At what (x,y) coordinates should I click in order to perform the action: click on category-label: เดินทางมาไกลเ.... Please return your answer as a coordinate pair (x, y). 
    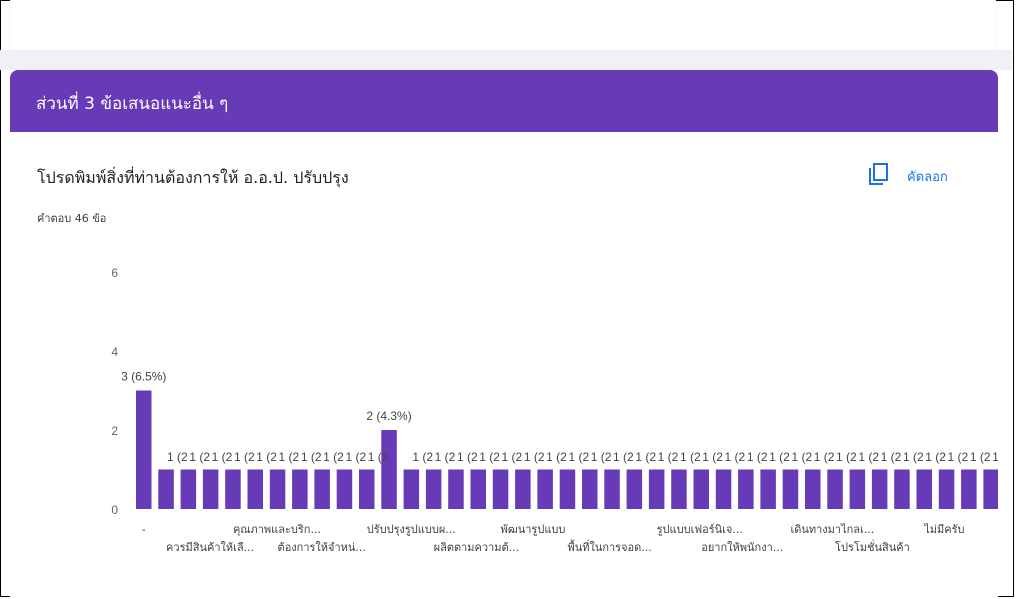
    Looking at the image, I should click on (832, 529).